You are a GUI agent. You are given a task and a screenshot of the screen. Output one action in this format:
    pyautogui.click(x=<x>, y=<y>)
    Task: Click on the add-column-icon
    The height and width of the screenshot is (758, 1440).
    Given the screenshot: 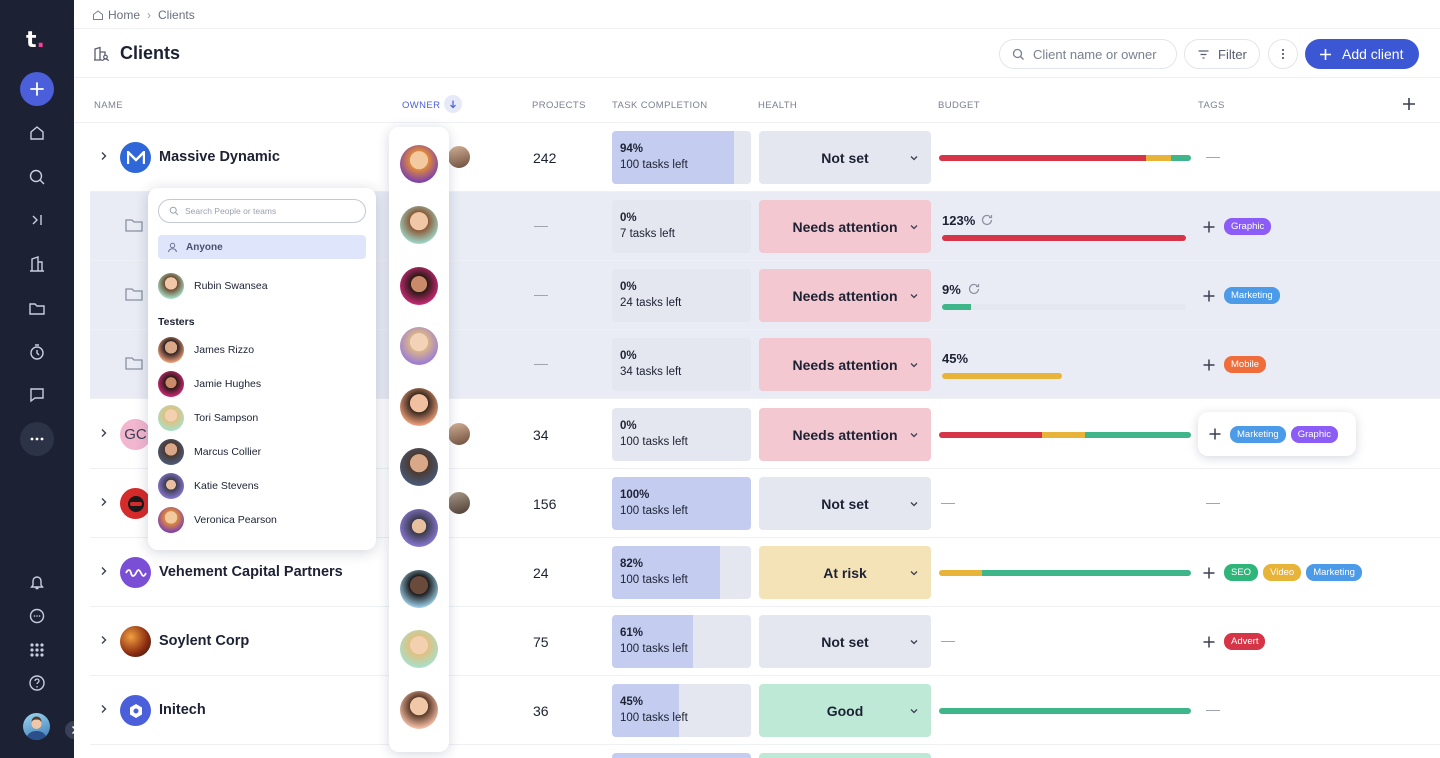 What is the action you would take?
    pyautogui.click(x=1409, y=104)
    